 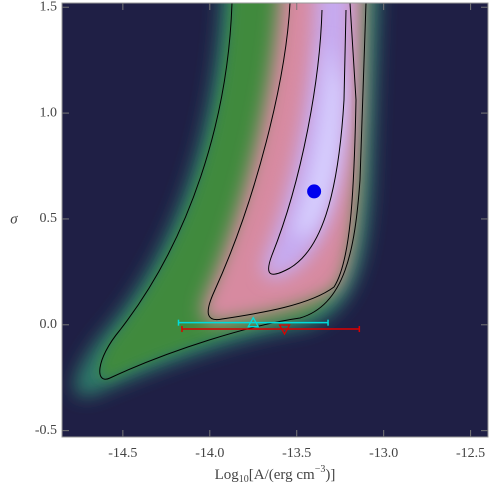 I want to click on x-tick-label: -14.5, so click(x=122, y=453).